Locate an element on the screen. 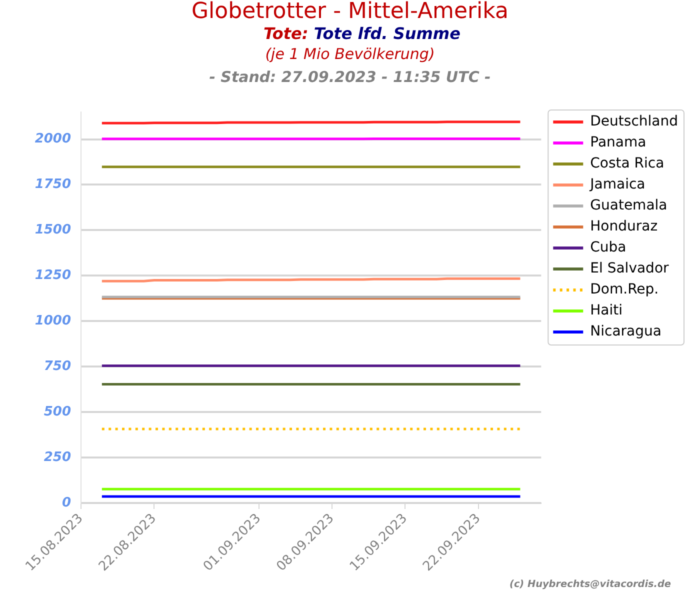 Image resolution: width=700 pixels, height=600 pixels. legend-label: Deutschland is located at coordinates (634, 122).